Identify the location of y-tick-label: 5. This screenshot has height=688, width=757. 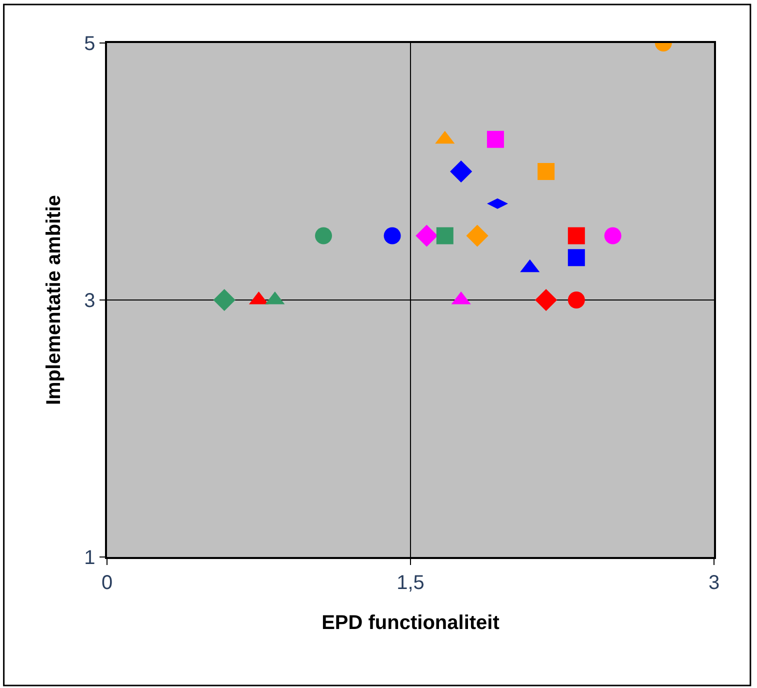
(90, 44).